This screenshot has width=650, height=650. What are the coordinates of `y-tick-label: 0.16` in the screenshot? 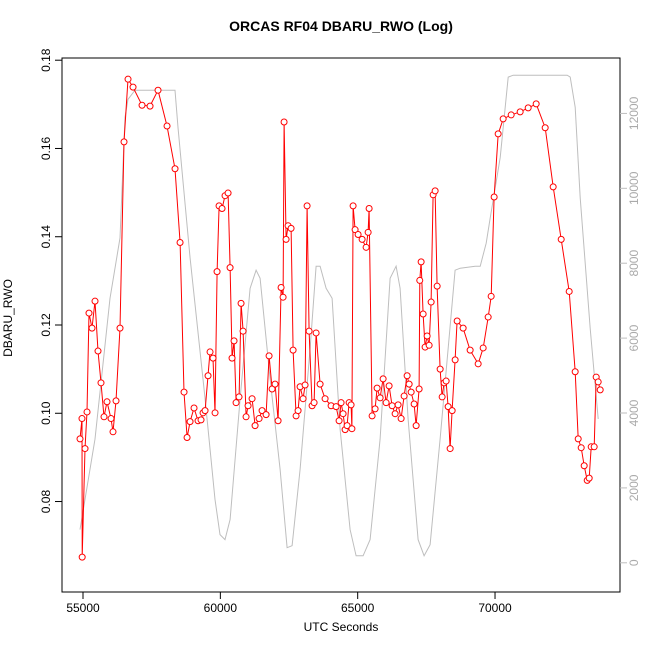 It's located at (46, 148).